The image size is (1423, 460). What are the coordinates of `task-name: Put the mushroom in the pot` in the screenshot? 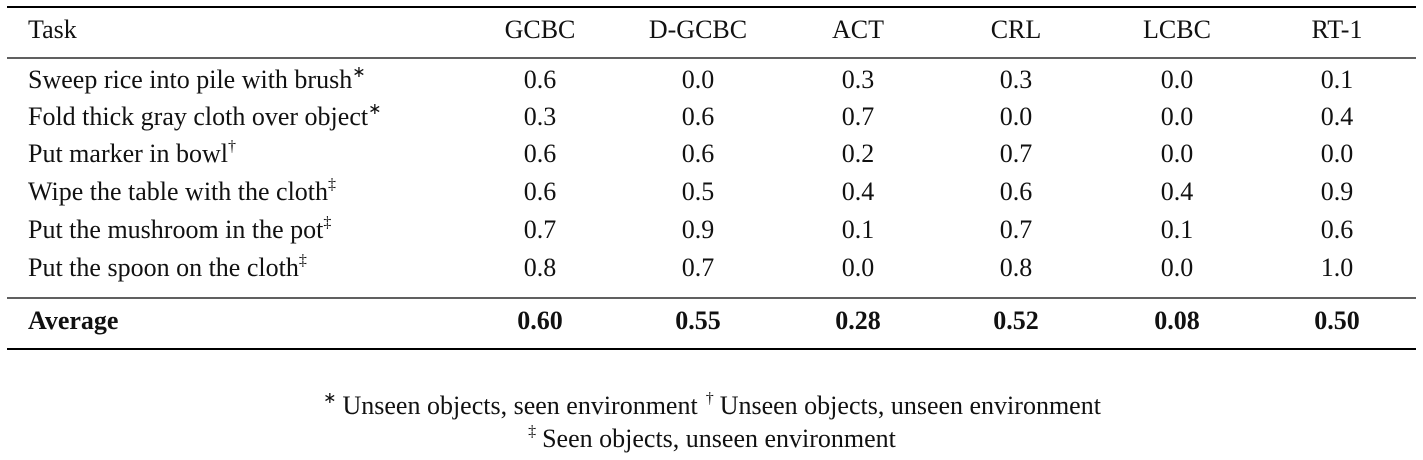 It's located at (176, 229).